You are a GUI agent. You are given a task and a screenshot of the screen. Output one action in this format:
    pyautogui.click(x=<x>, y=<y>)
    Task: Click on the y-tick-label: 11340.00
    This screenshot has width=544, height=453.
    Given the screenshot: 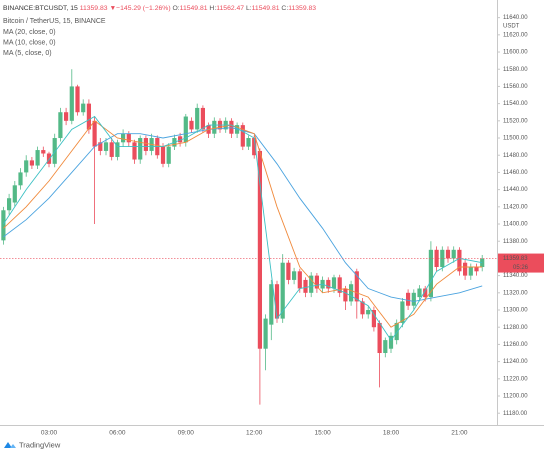 What is the action you would take?
    pyautogui.click(x=515, y=276)
    